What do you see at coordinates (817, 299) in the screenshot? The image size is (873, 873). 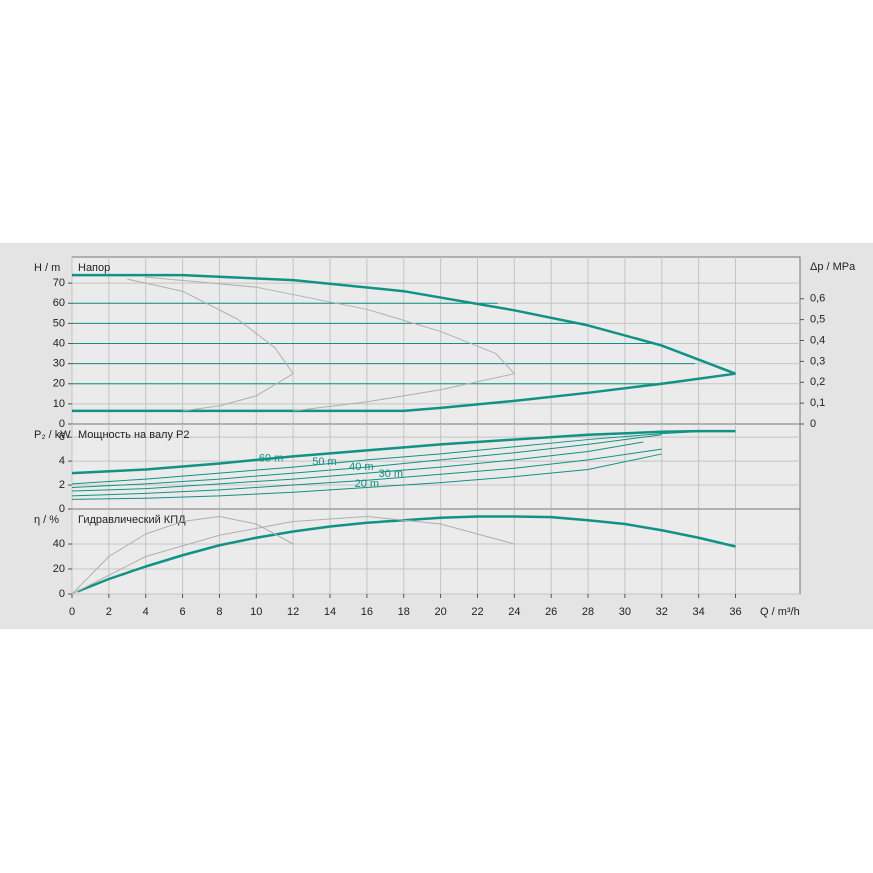 I see `y2-tick-label: 0,6` at bounding box center [817, 299].